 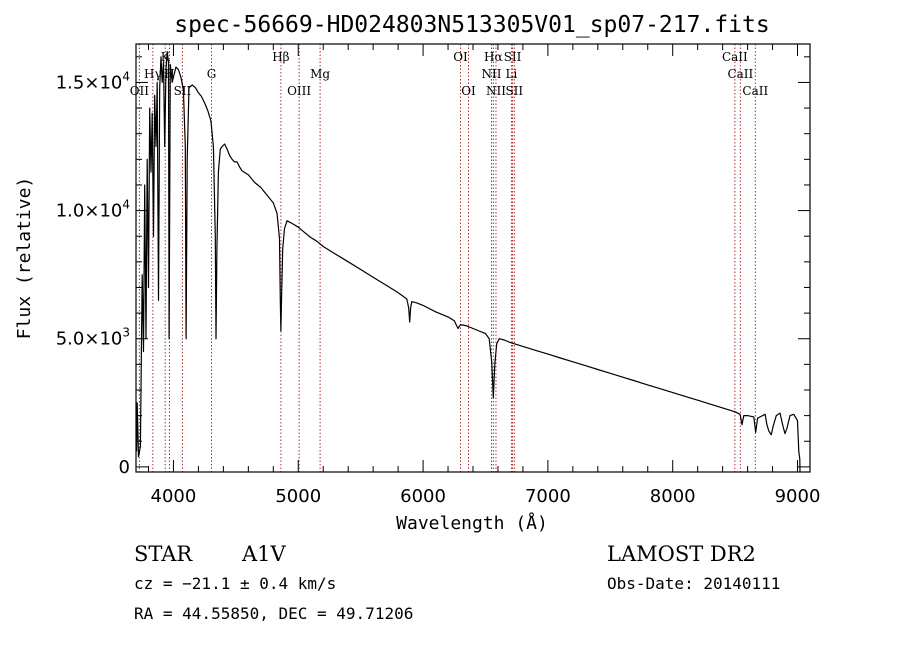 I want to click on y-tick-label: 1.5×10⁴, so click(x=93, y=81).